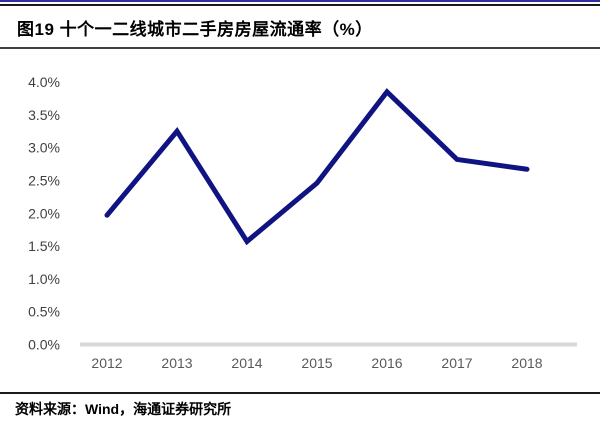 The image size is (600, 424). Describe the element at coordinates (300, 1) in the screenshot. I see `top-accent-line` at that location.